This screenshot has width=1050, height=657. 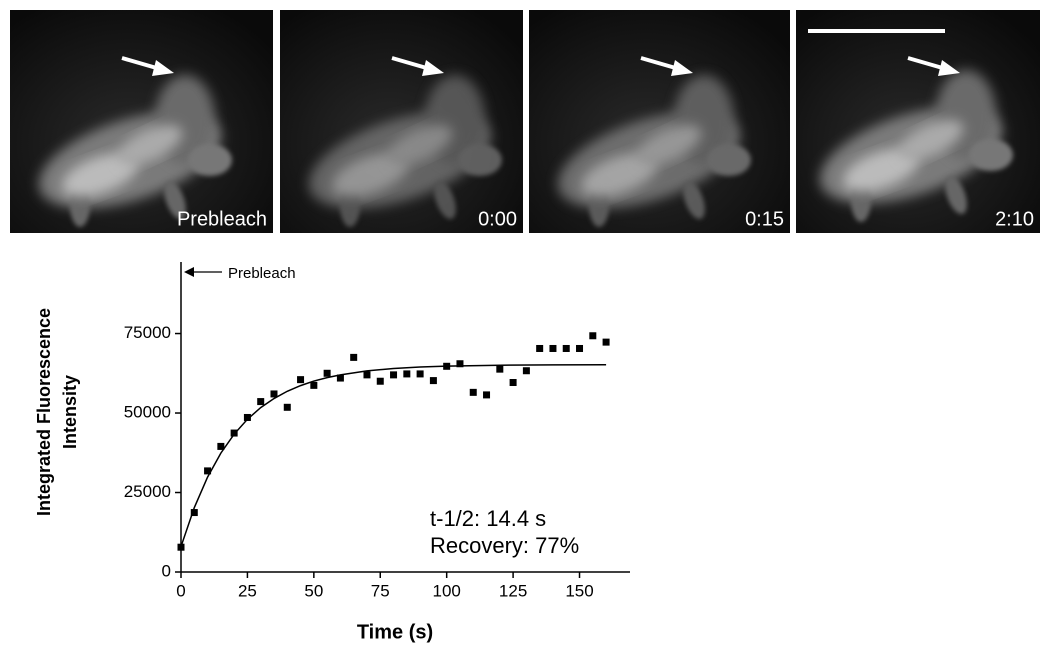 I want to click on x-tick-label: 0, so click(x=180, y=590).